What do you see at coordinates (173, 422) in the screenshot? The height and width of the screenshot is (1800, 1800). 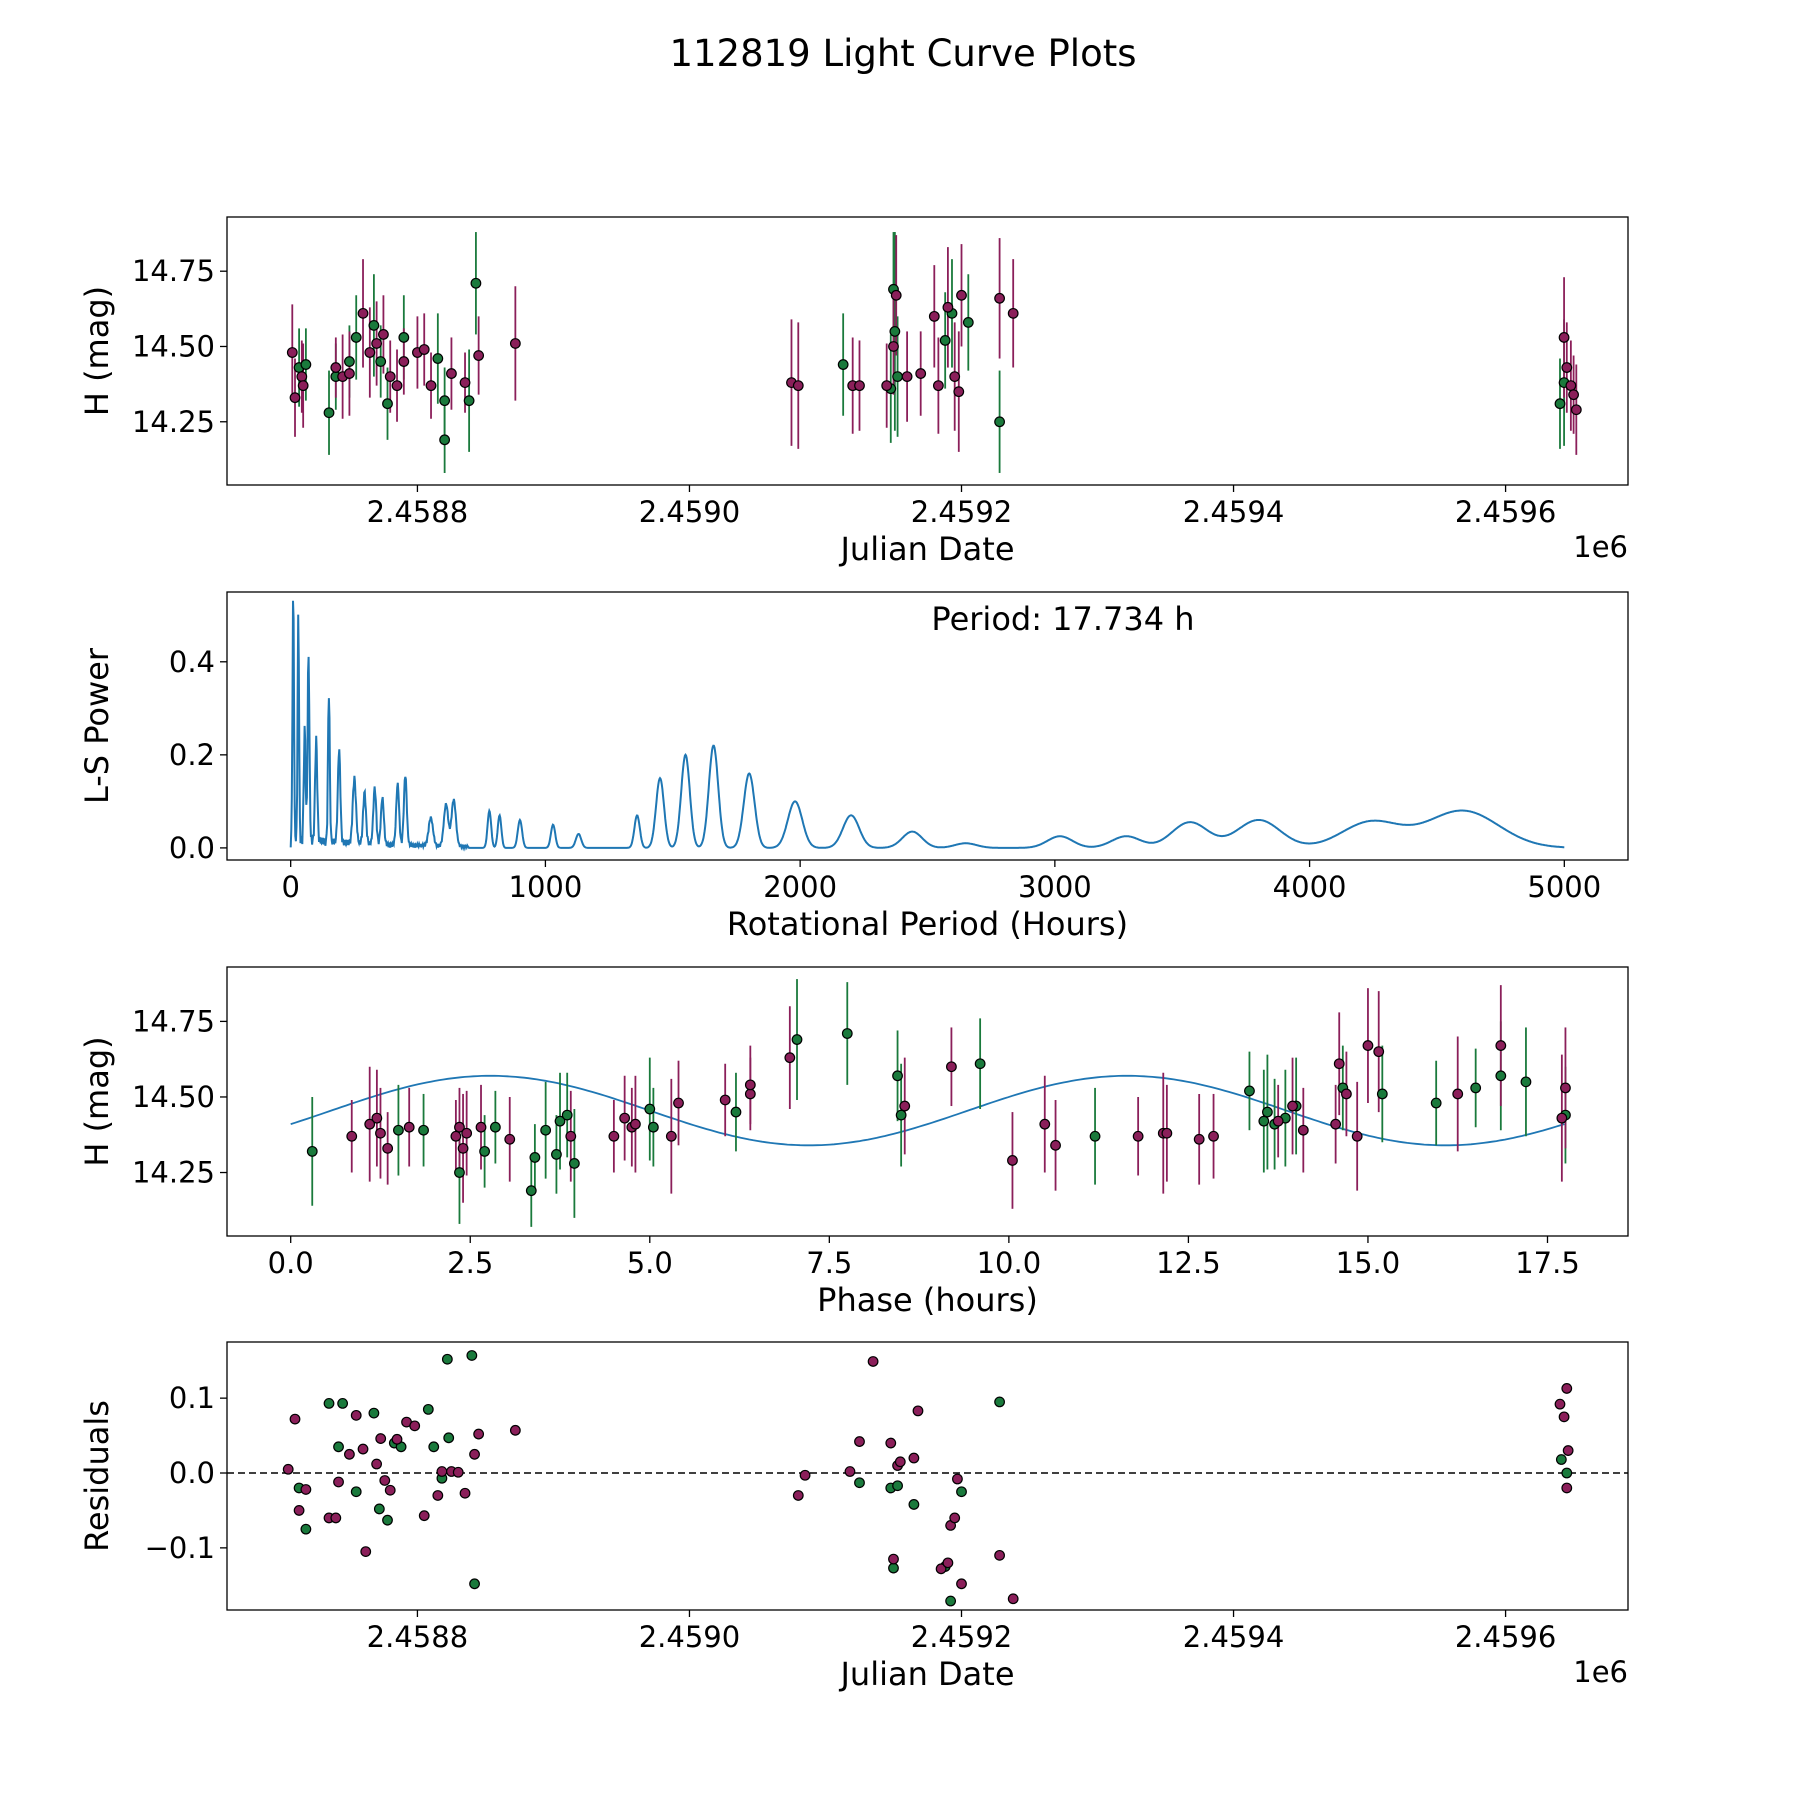 I see `lightcurve-ytick-label: 14.25` at bounding box center [173, 422].